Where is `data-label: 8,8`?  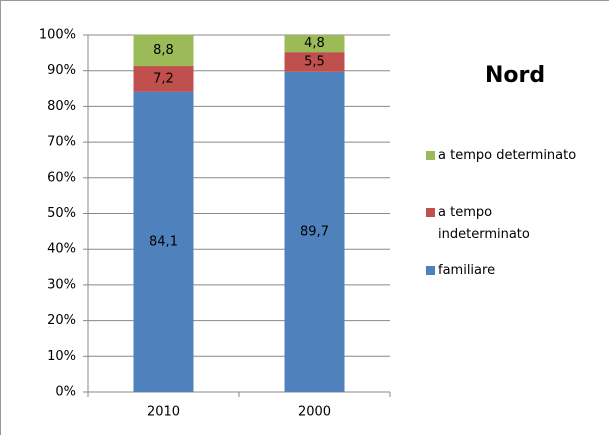 data-label: 8,8 is located at coordinates (163, 50).